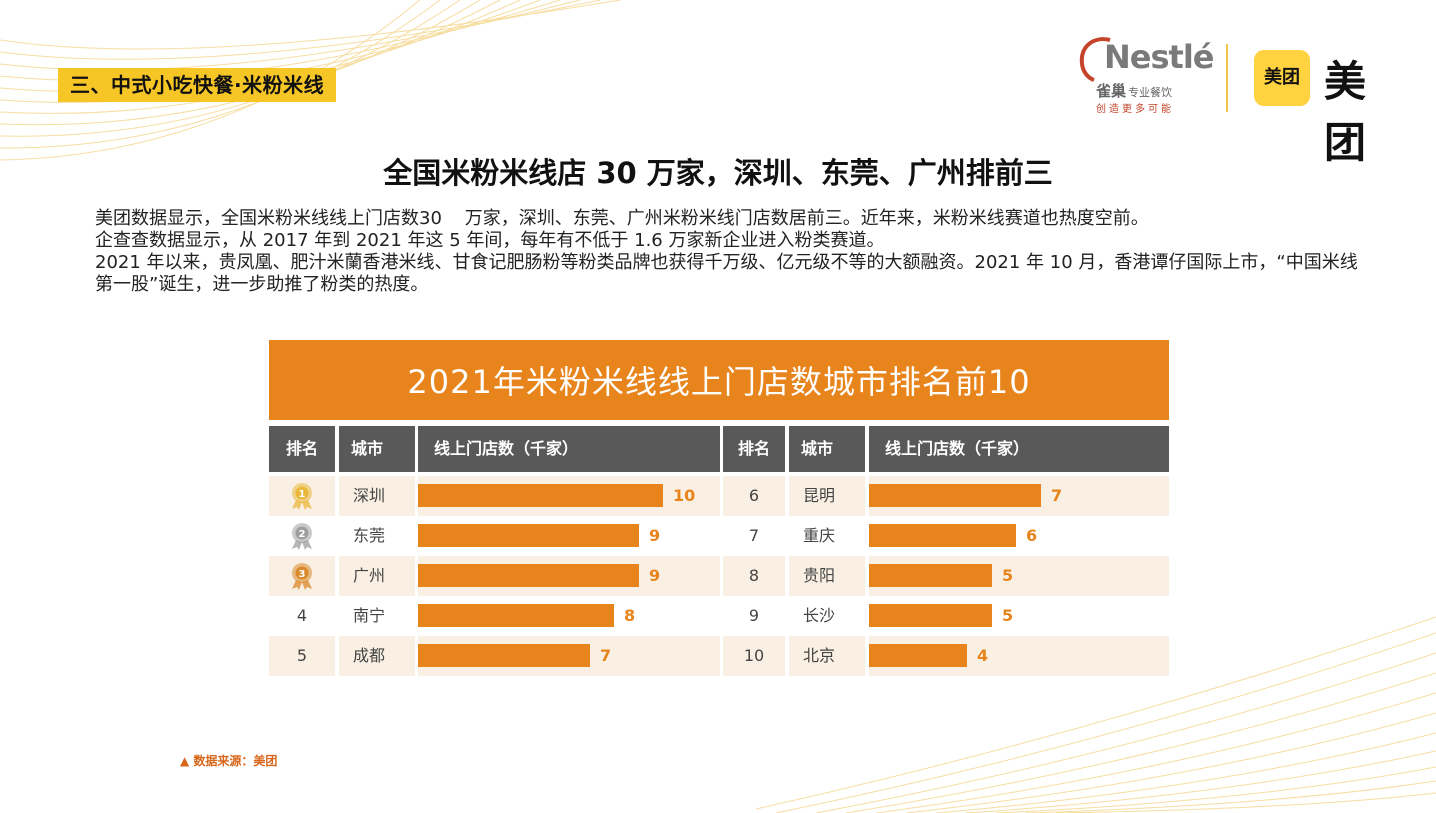 This screenshot has height=813, width=1436. What do you see at coordinates (754, 496) in the screenshot?
I see `rank-cell: 6` at bounding box center [754, 496].